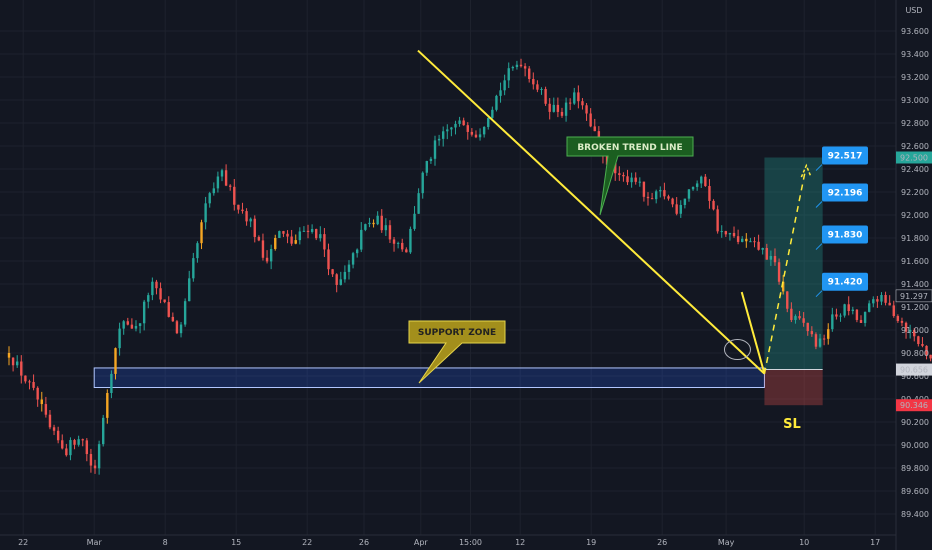 This screenshot has height=550, width=932. Describe the element at coordinates (95, 542) in the screenshot. I see `x-tick-label: Mar` at that location.